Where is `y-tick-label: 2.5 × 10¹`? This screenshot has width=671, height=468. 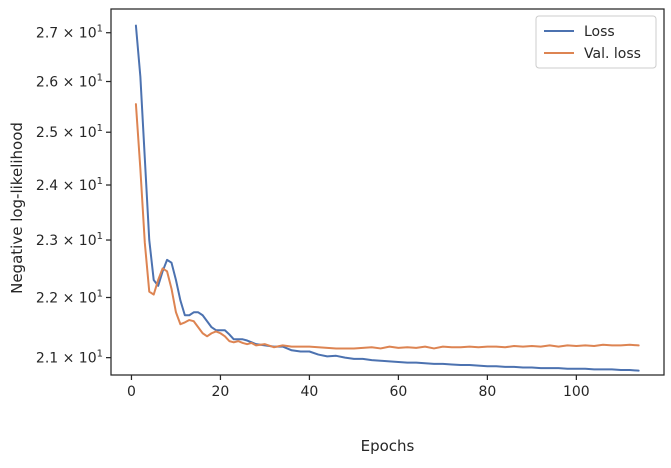
y-tick-label: 2.5 × 10¹ is located at coordinates (69, 132).